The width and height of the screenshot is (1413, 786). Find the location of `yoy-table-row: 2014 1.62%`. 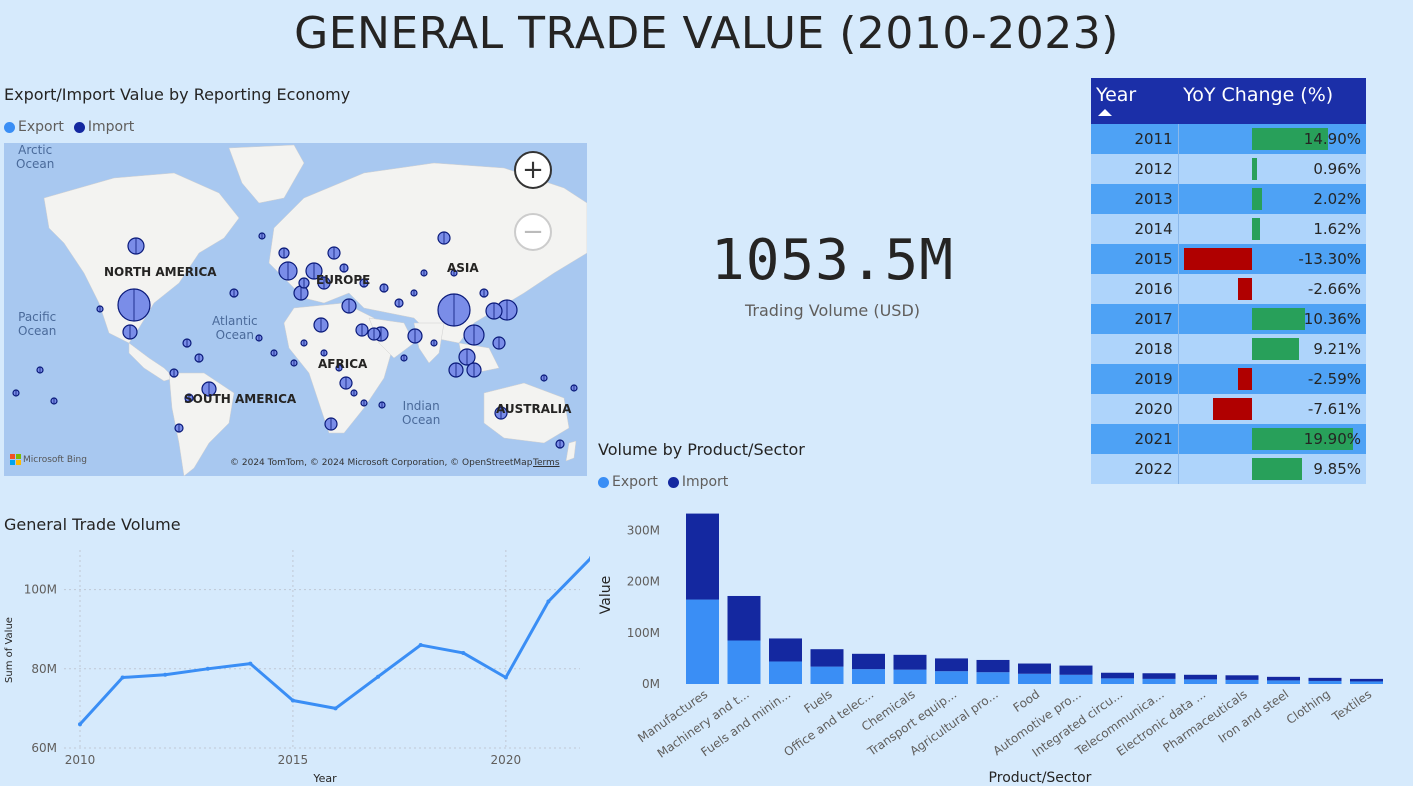

yoy-table-row: 2014 1.62% is located at coordinates (1228, 229).